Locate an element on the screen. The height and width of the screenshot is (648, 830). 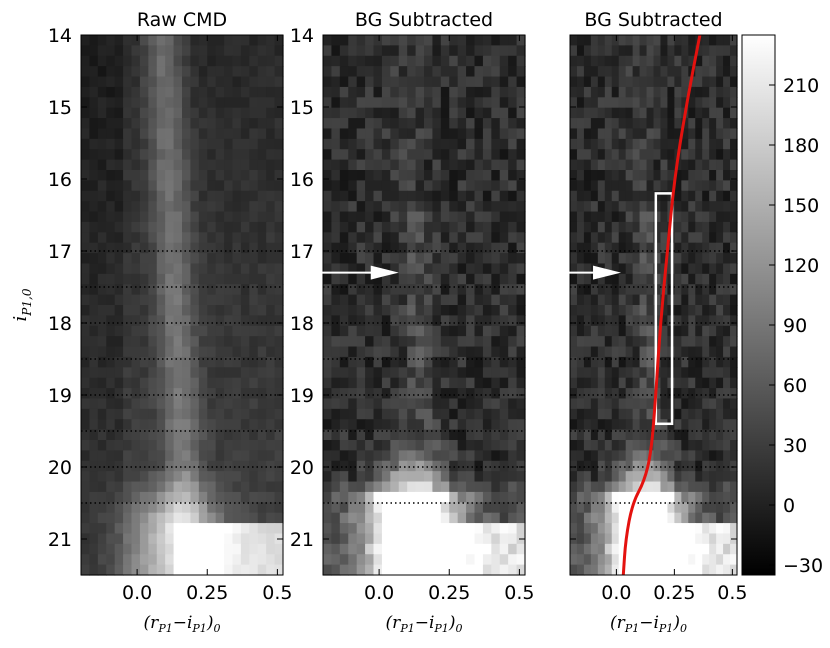
y-tick-label: 20 is located at coordinates (60, 468).